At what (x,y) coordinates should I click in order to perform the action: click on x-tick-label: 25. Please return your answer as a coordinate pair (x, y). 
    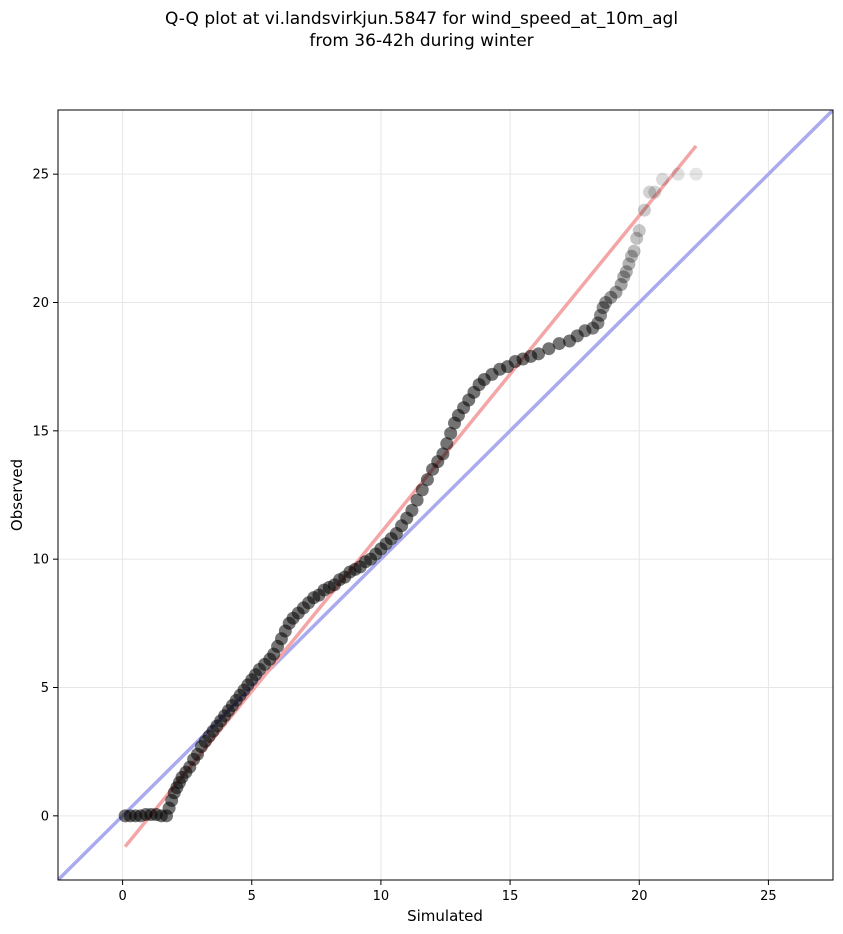
    Looking at the image, I should click on (768, 896).